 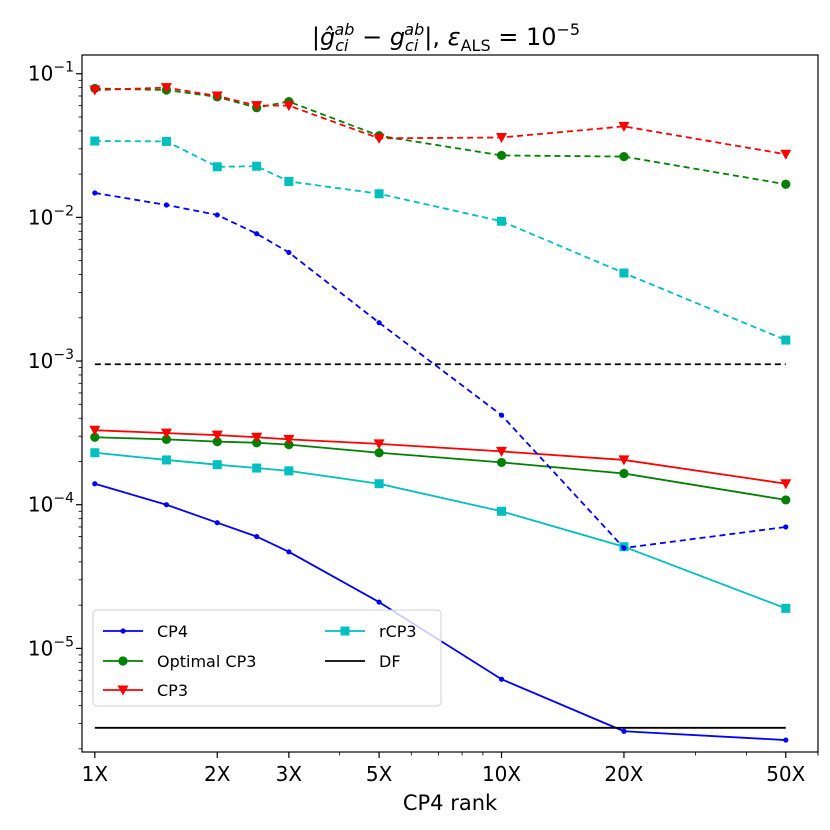 I want to click on legend-entry: CP3, so click(x=145, y=690).